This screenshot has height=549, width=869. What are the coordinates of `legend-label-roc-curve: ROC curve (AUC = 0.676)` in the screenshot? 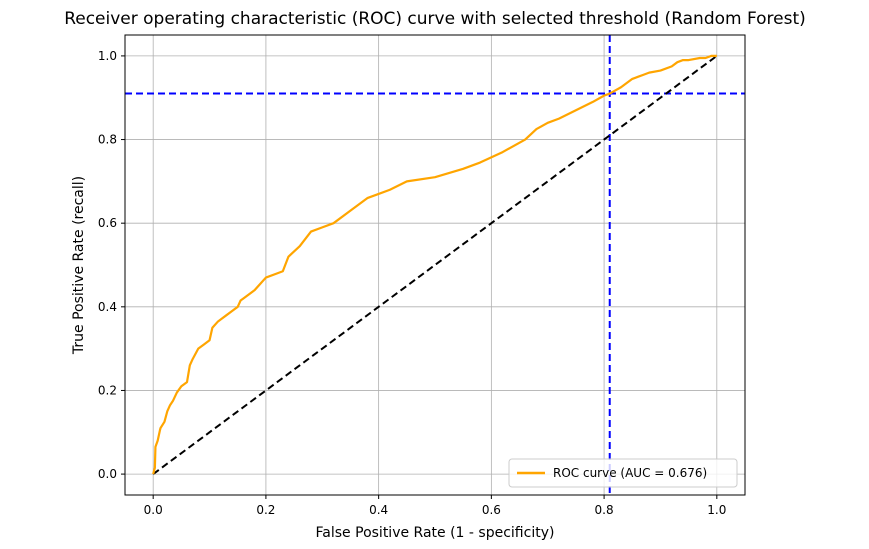 It's located at (630, 473).